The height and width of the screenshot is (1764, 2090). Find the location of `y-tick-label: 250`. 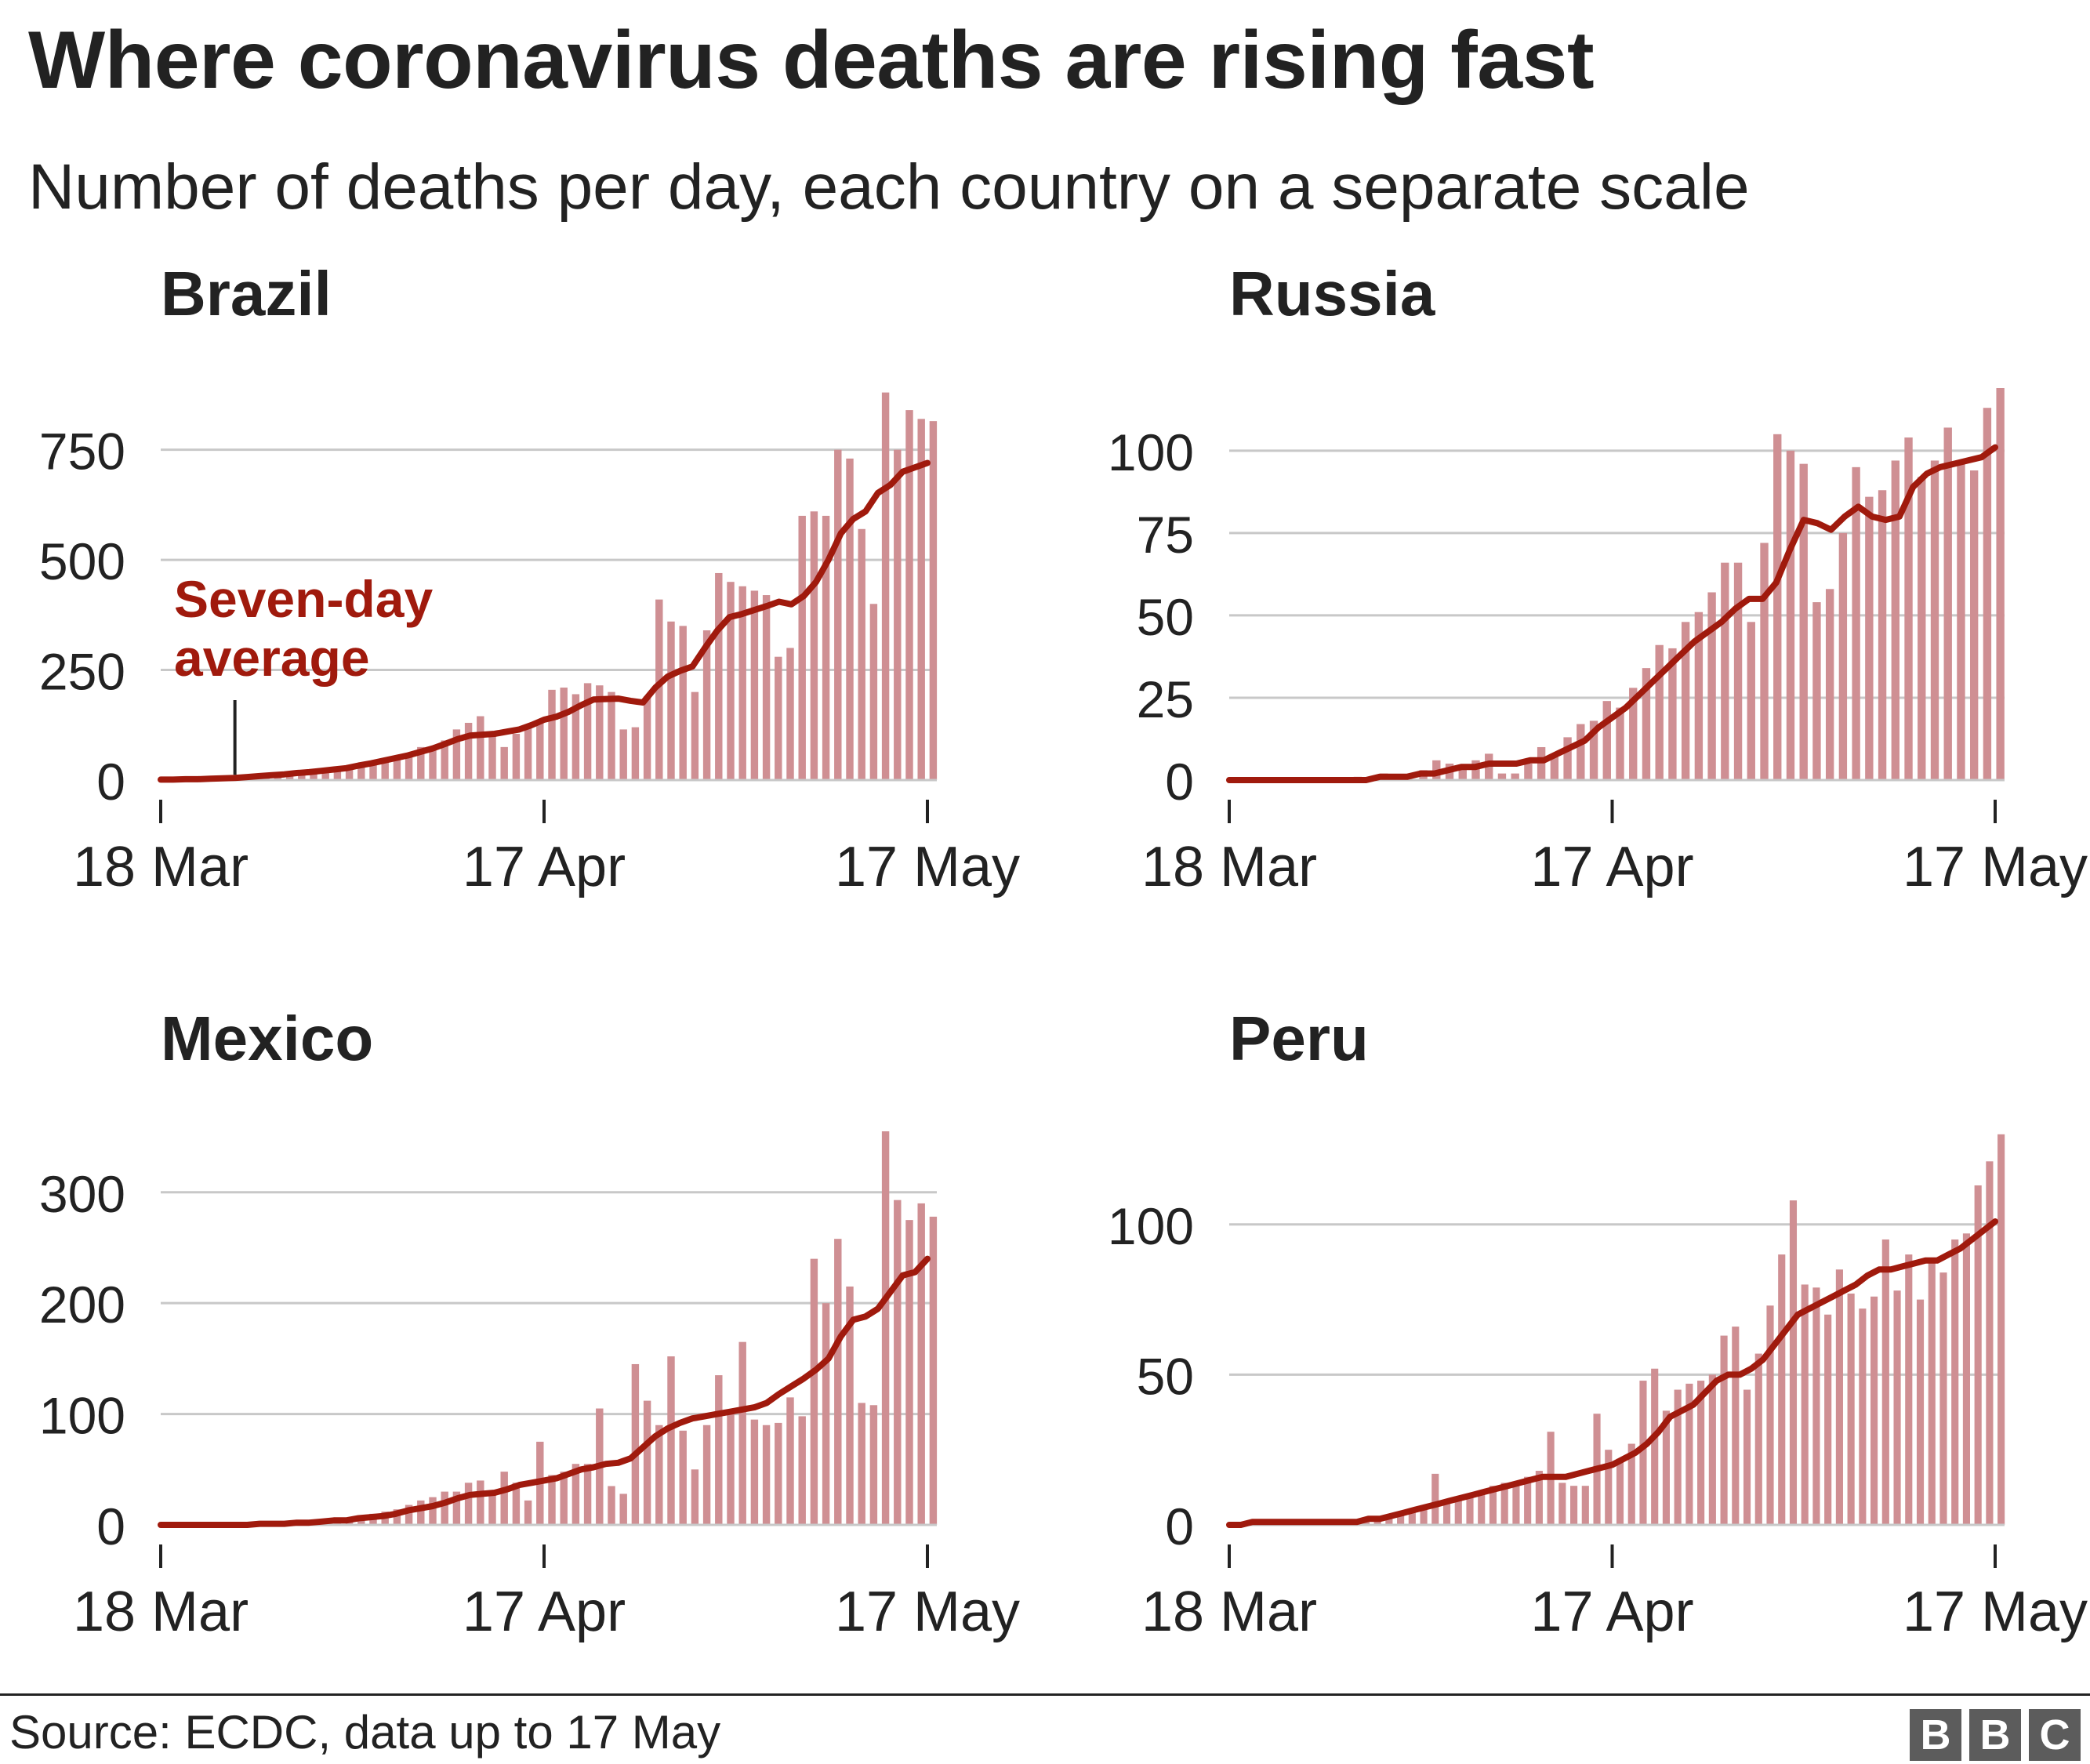

y-tick-label: 250 is located at coordinates (82, 672).